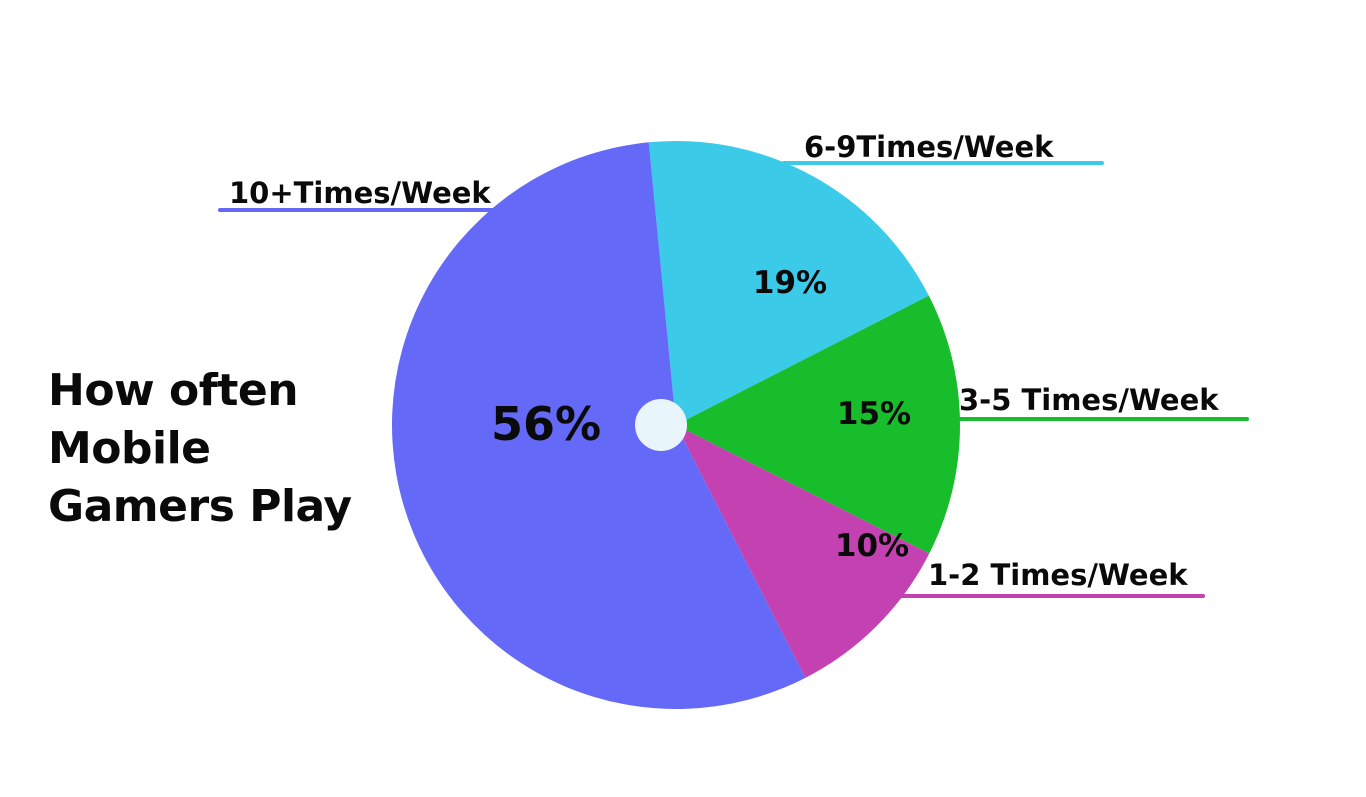 The image size is (1366, 797). What do you see at coordinates (818, 424) in the screenshot?
I see `pie-slice-3-5-times-week` at bounding box center [818, 424].